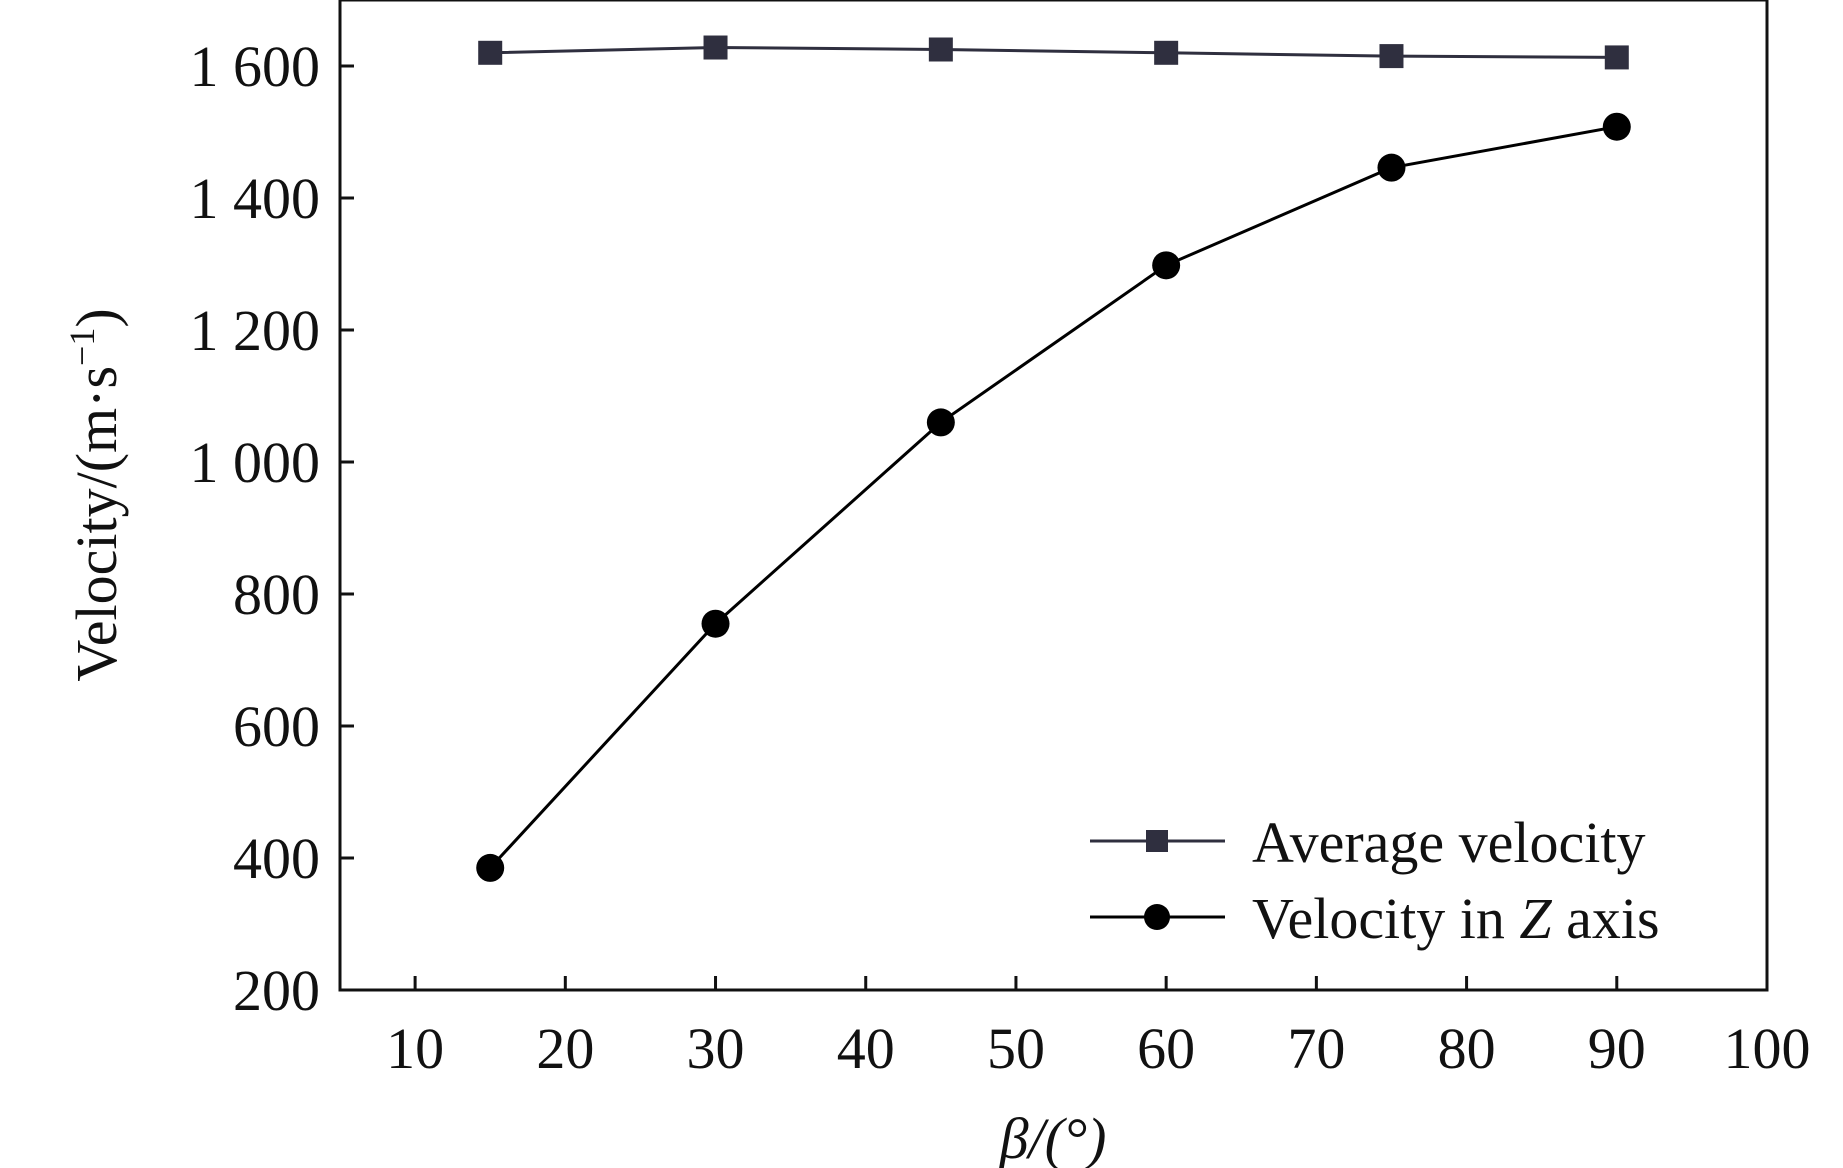 Image resolution: width=1843 pixels, height=1168 pixels. What do you see at coordinates (716, 1048) in the screenshot?
I see `x-tick-label-30: 30` at bounding box center [716, 1048].